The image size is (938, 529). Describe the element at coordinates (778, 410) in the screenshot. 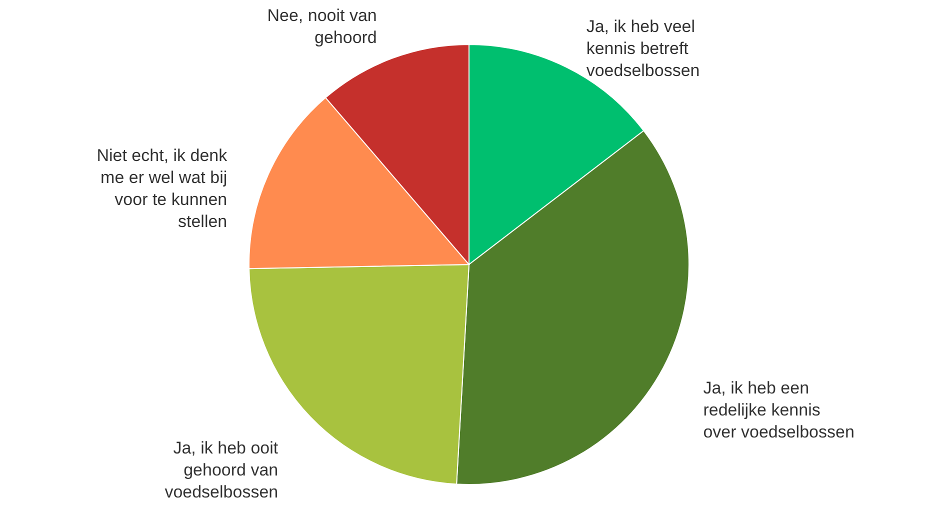

I see `slice-label: Ja, ik heb een redelijke kennis over voedselbossen` at that location.